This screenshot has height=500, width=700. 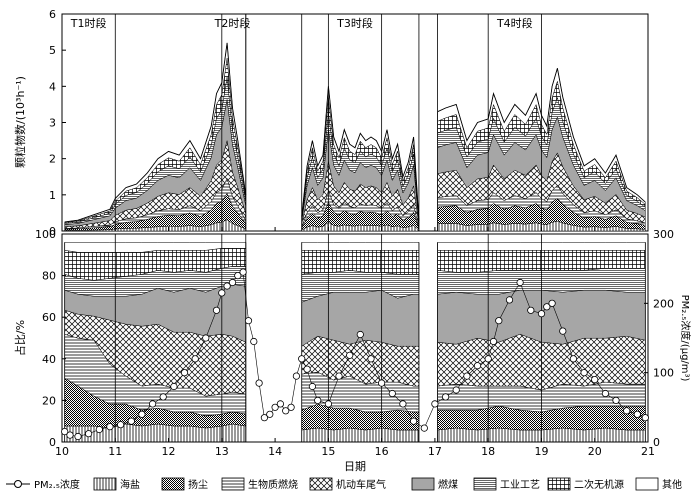 I want to click on bottom-y2tick-label: 200, so click(x=663, y=303).